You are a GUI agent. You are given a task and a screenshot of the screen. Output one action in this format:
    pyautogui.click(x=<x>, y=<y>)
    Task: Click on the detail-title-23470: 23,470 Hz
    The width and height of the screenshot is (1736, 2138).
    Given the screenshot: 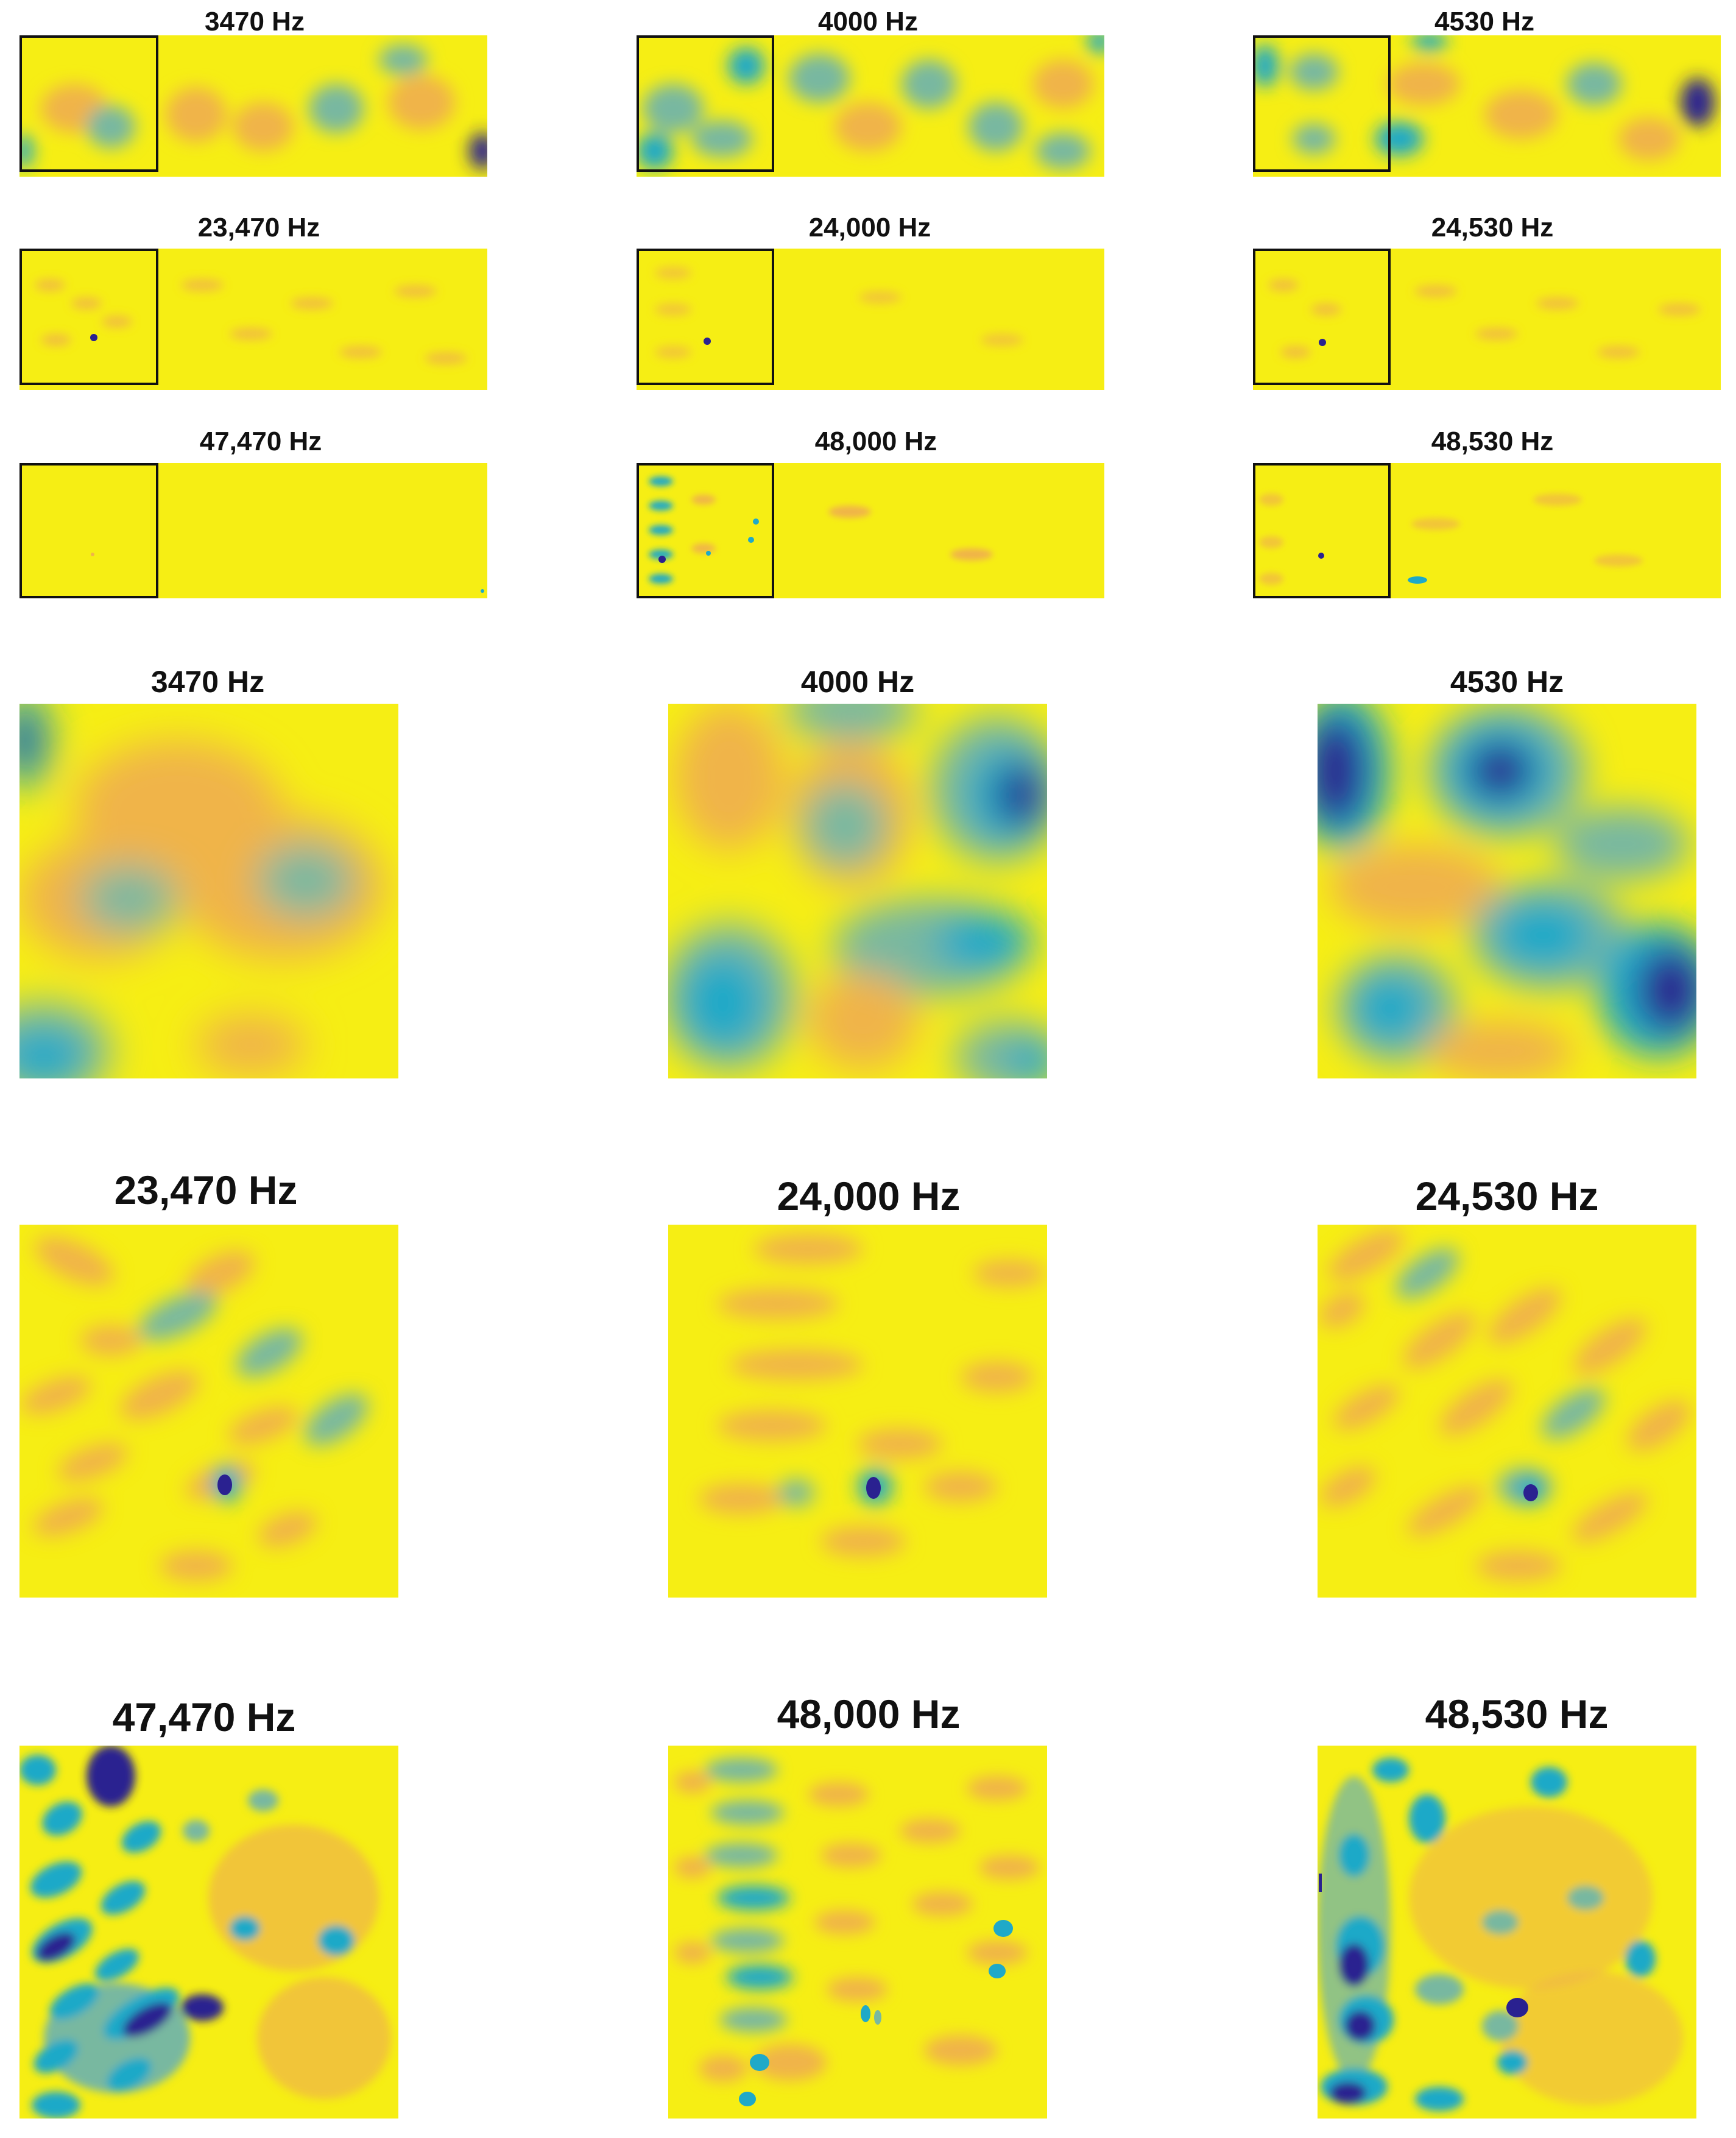 What is the action you would take?
    pyautogui.click(x=206, y=1189)
    